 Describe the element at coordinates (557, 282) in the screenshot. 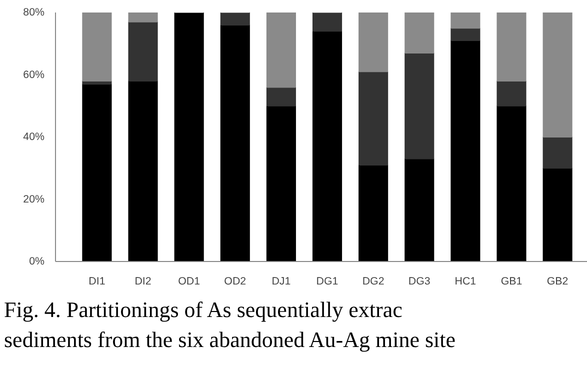

I see `x-tick-label: GB2` at that location.